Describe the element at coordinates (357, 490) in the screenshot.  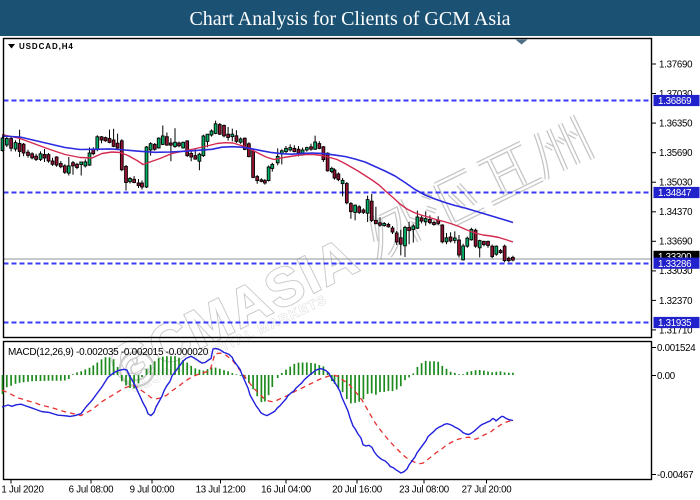
I see `svg-text: 20 Jul 16:00` at that location.